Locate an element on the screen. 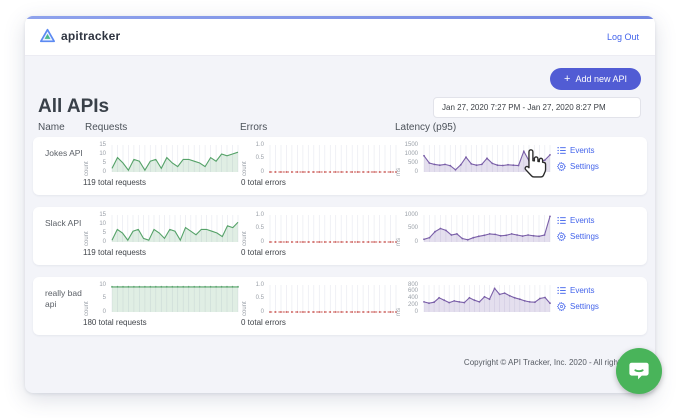 This screenshot has height=418, width=680. latency-chart: 800 600 400 200 0 is located at coordinates (478, 299).